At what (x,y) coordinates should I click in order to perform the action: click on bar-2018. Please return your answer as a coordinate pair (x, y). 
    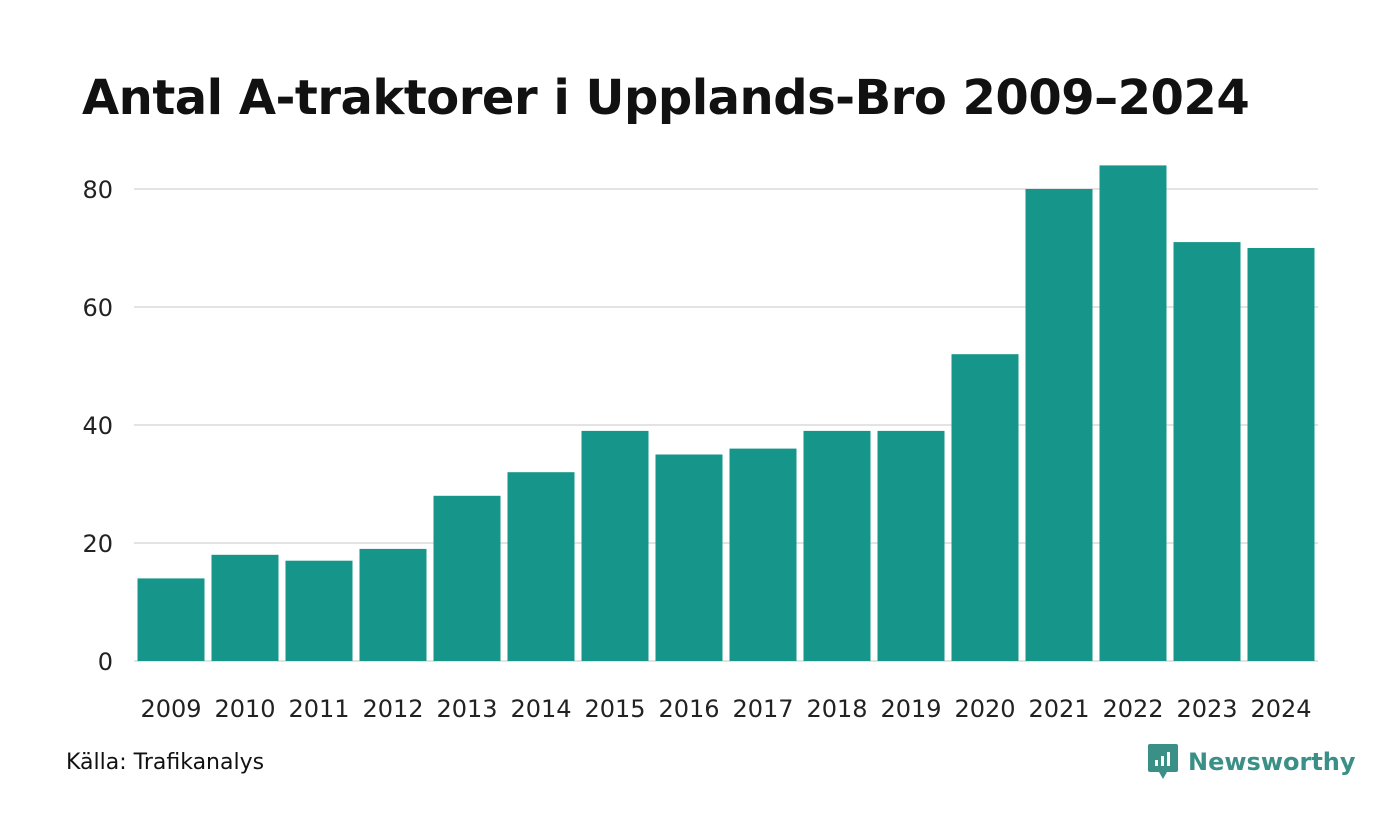
    Looking at the image, I should click on (837, 545).